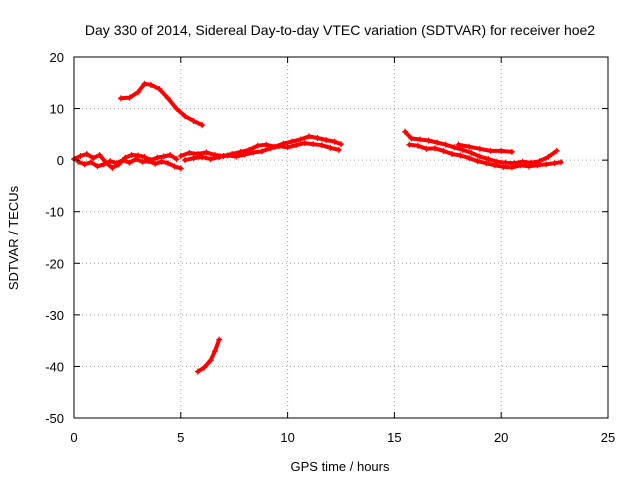  Describe the element at coordinates (57, 57) in the screenshot. I see `y-tick-label: 20` at that location.